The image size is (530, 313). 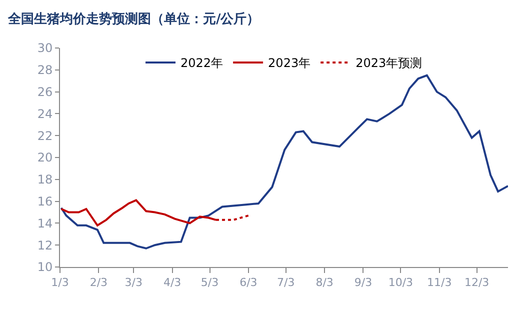 What do you see at coordinates (45, 179) in the screenshot?
I see `y-tick-label: 18` at bounding box center [45, 179].